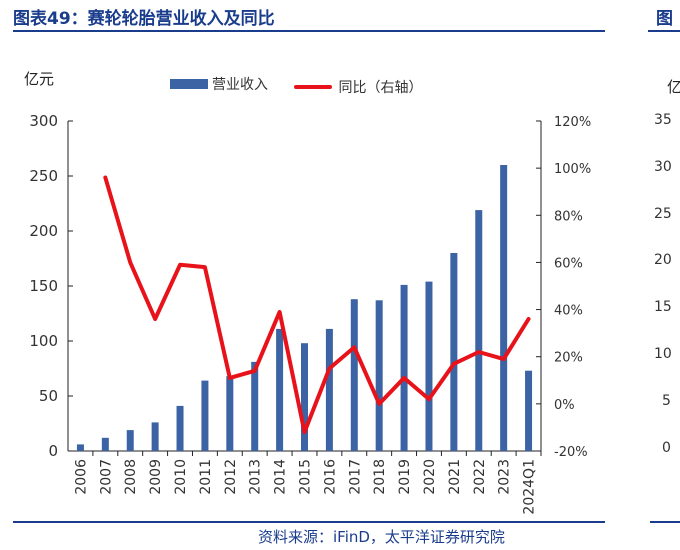  Describe the element at coordinates (309, 31) in the screenshot. I see `title-divider` at that location.